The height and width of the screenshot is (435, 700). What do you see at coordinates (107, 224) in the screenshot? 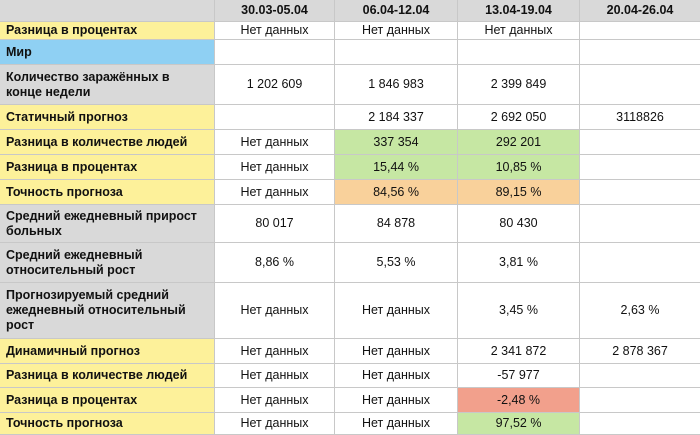
I see `row-label-cell: Средний ежедневный прирост больных` at bounding box center [107, 224].